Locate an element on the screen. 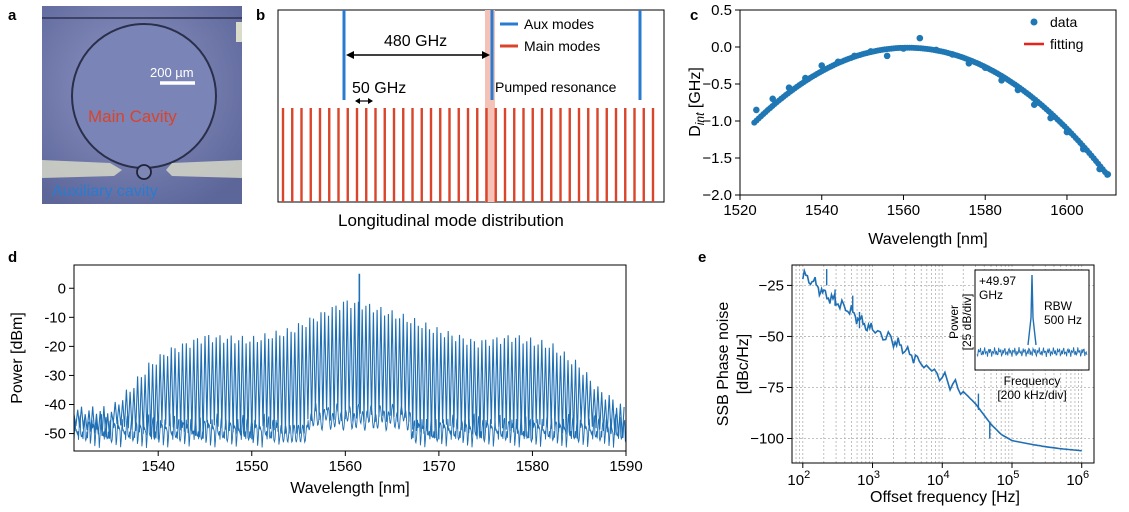  inset-noise is located at coordinates (1032, 352).